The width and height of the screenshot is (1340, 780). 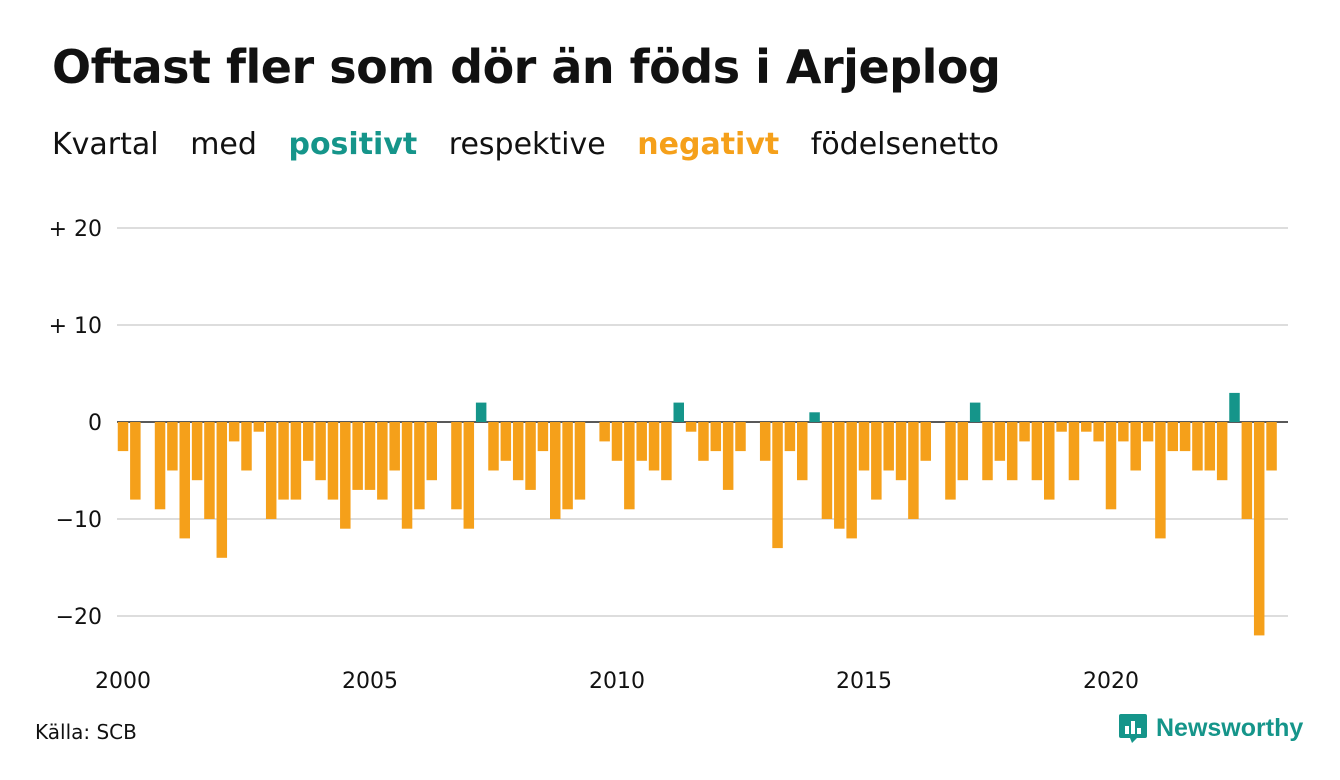 What do you see at coordinates (708, 144) in the screenshot?
I see `legend-negative-label: negativt` at bounding box center [708, 144].